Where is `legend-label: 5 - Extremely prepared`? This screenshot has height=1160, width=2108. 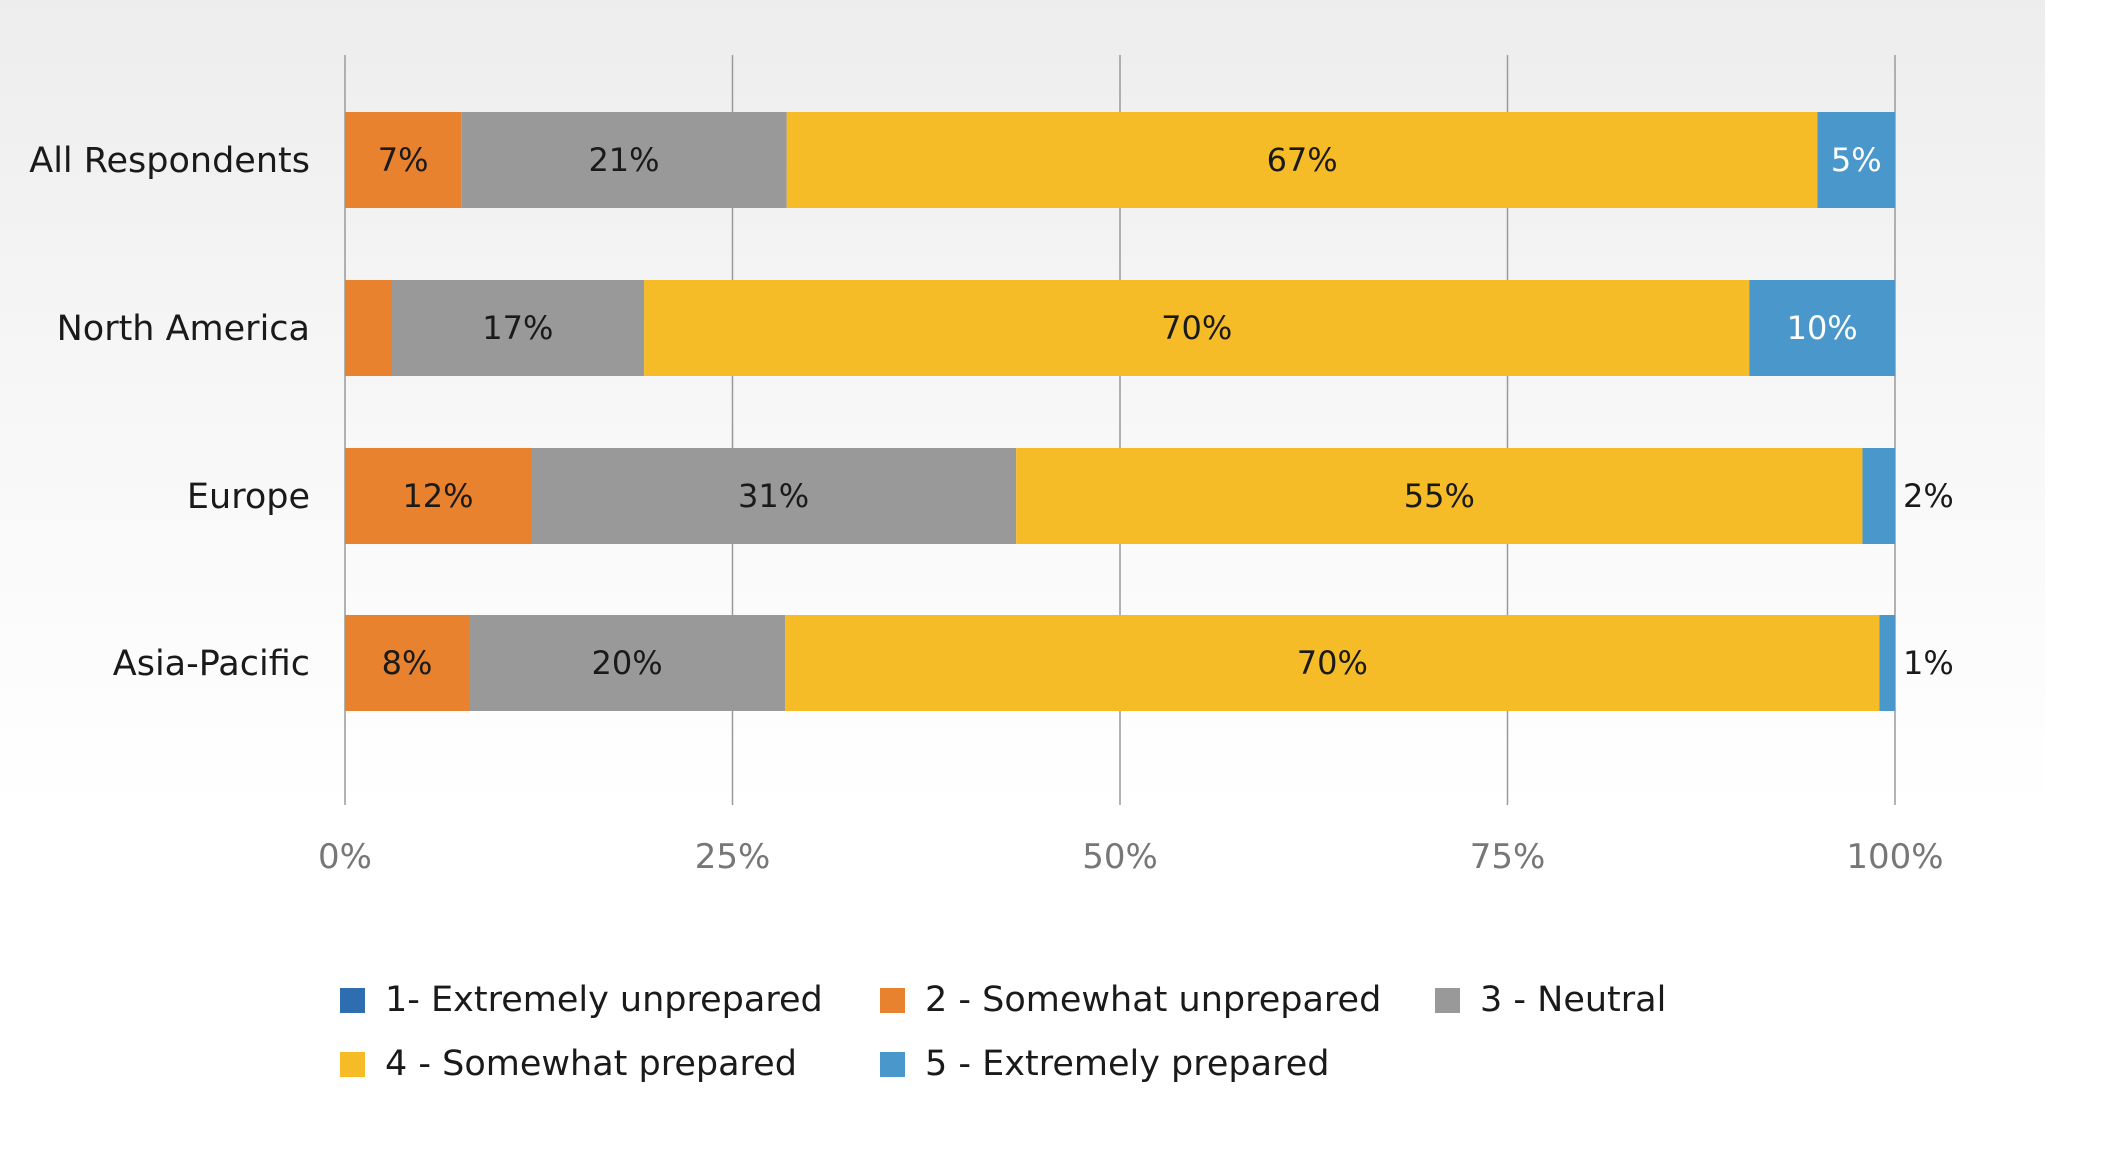 legend-label: 5 - Extremely prepared is located at coordinates (1127, 1064).